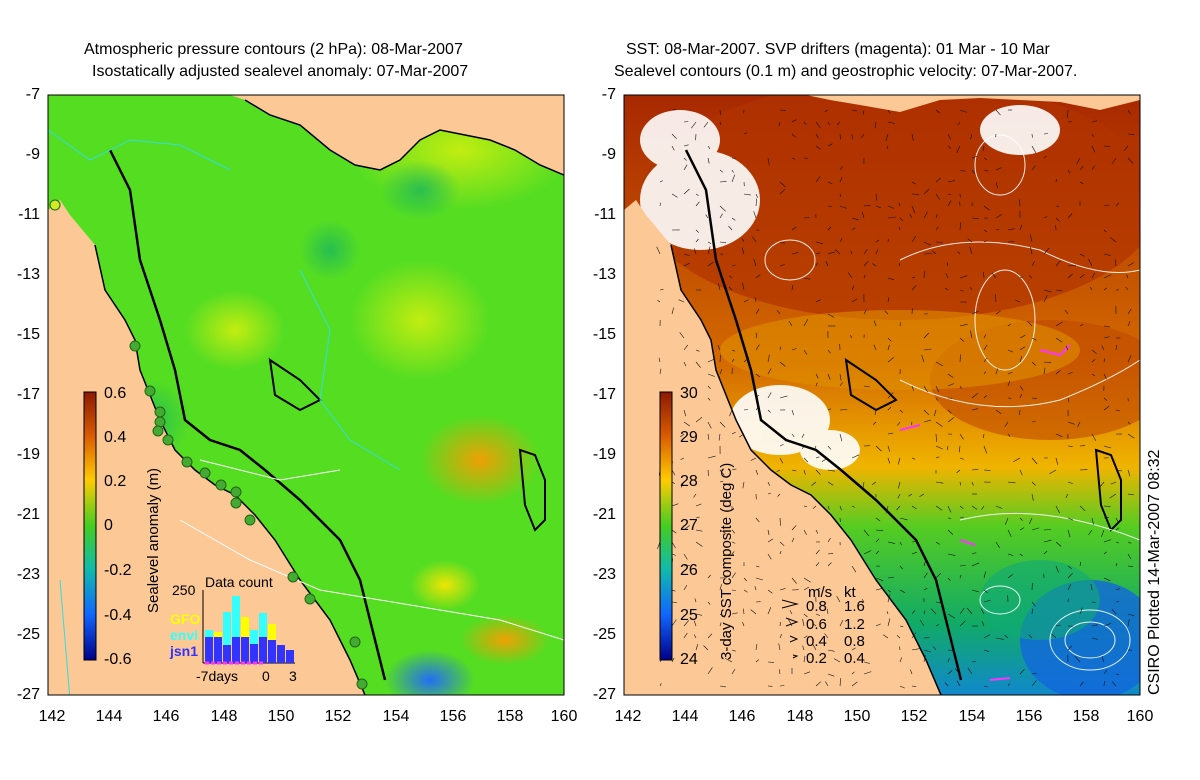 The height and width of the screenshot is (780, 1200). Describe the element at coordinates (689, 437) in the screenshot. I see `right-cb-tick: 29` at that location.